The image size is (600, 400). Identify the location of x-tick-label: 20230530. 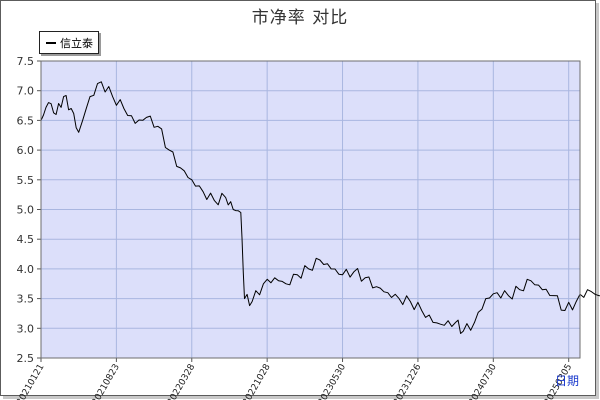
(333, 381).